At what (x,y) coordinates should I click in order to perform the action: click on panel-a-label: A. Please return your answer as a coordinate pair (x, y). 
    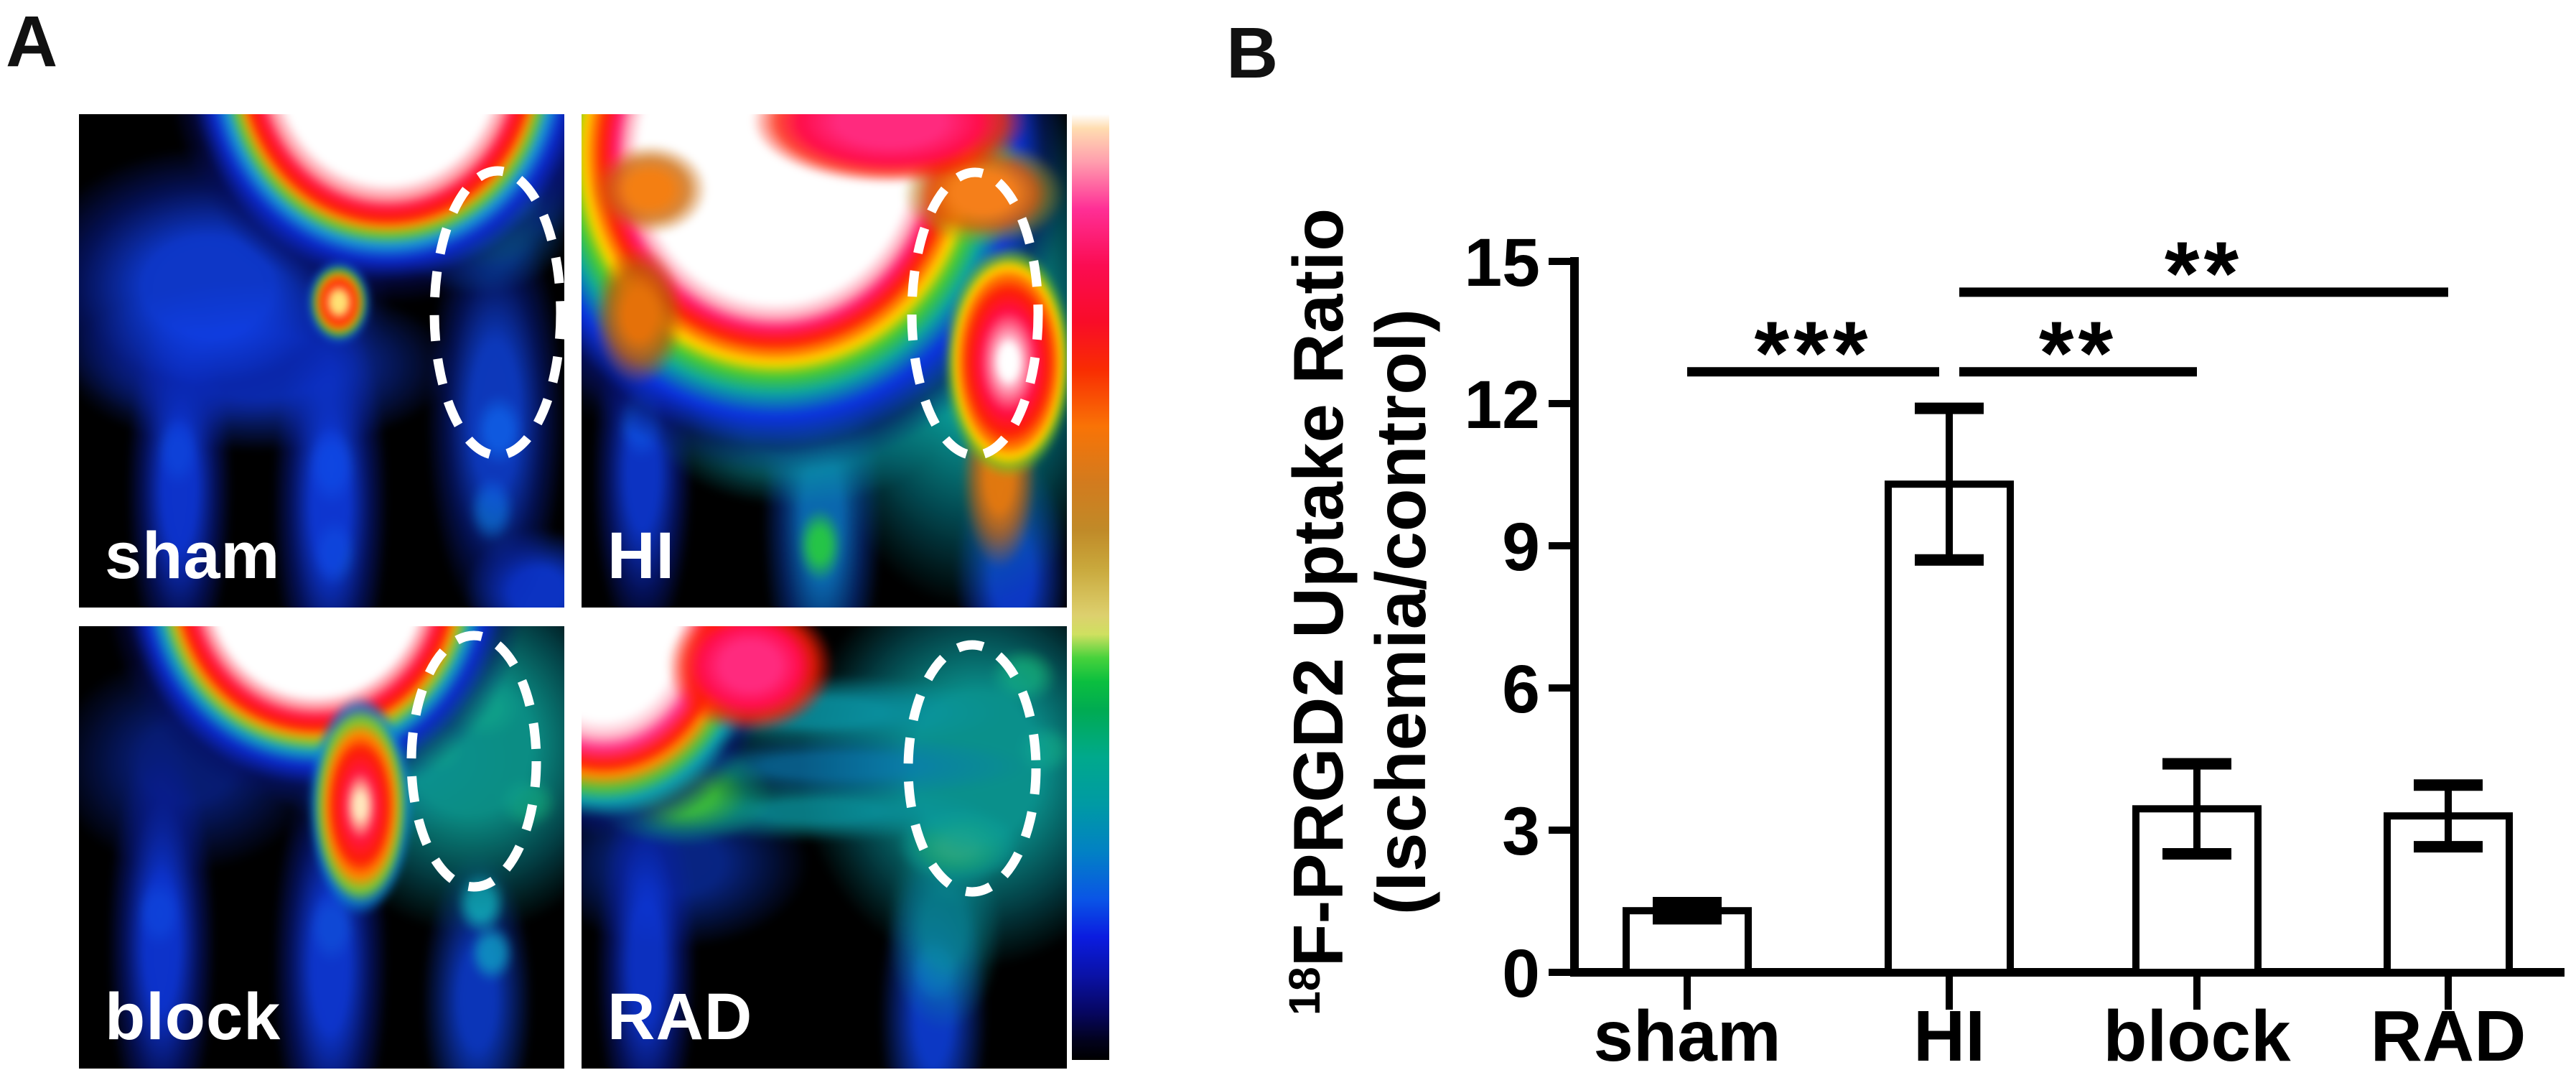
    Looking at the image, I should click on (32, 41).